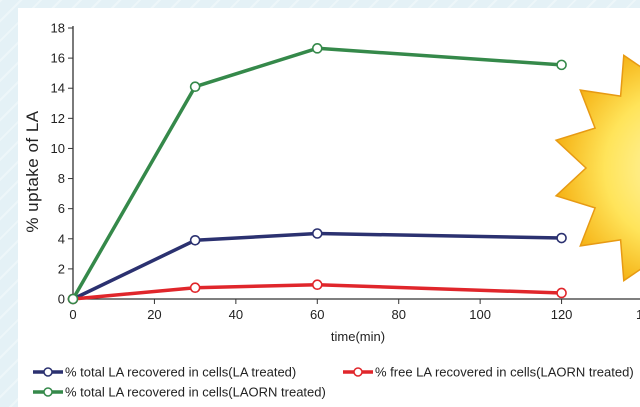 The image size is (640, 407). Describe the element at coordinates (61, 268) in the screenshot. I see `y-tick-label: 2` at that location.